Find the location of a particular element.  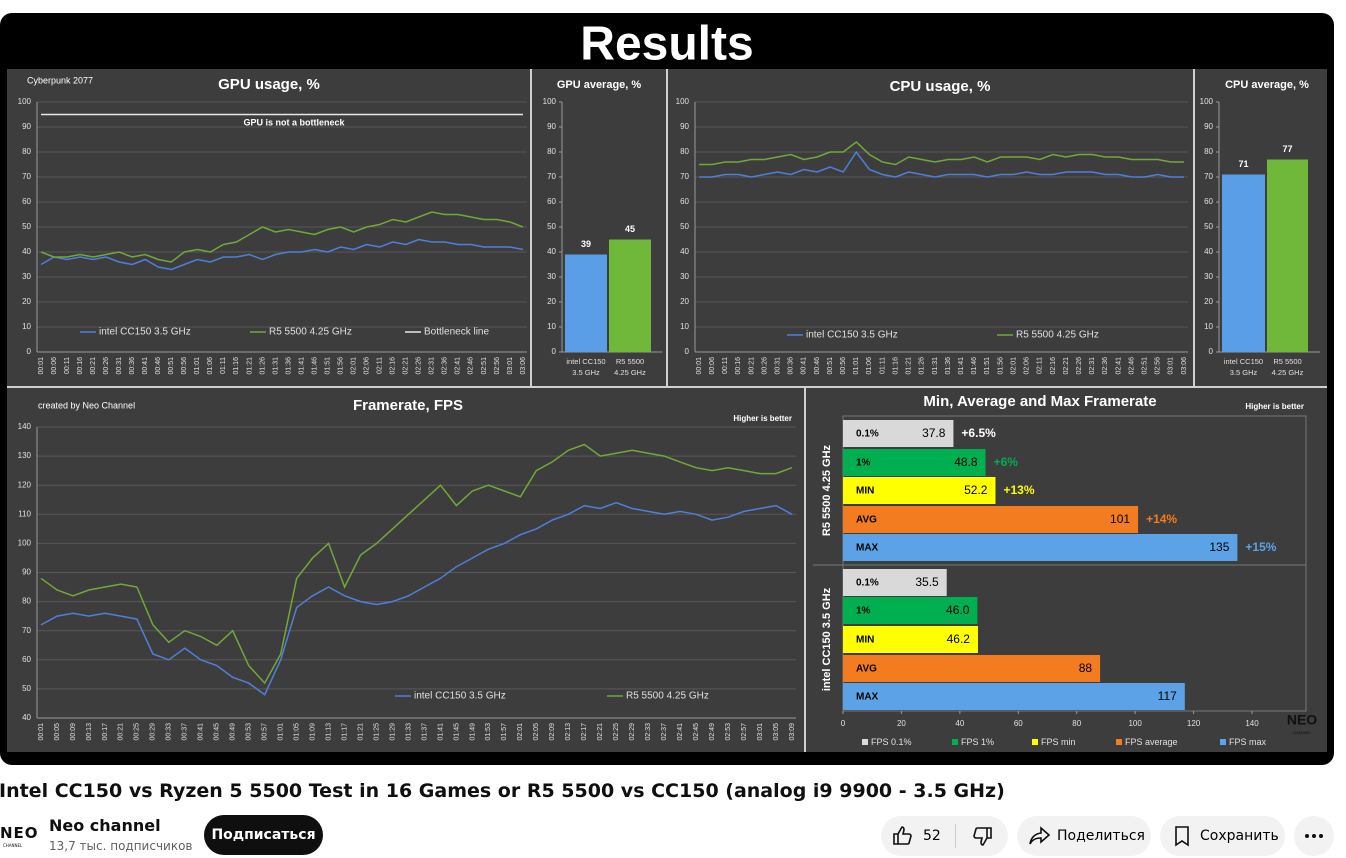

channel-logo: NEO is located at coordinates (19, 833).